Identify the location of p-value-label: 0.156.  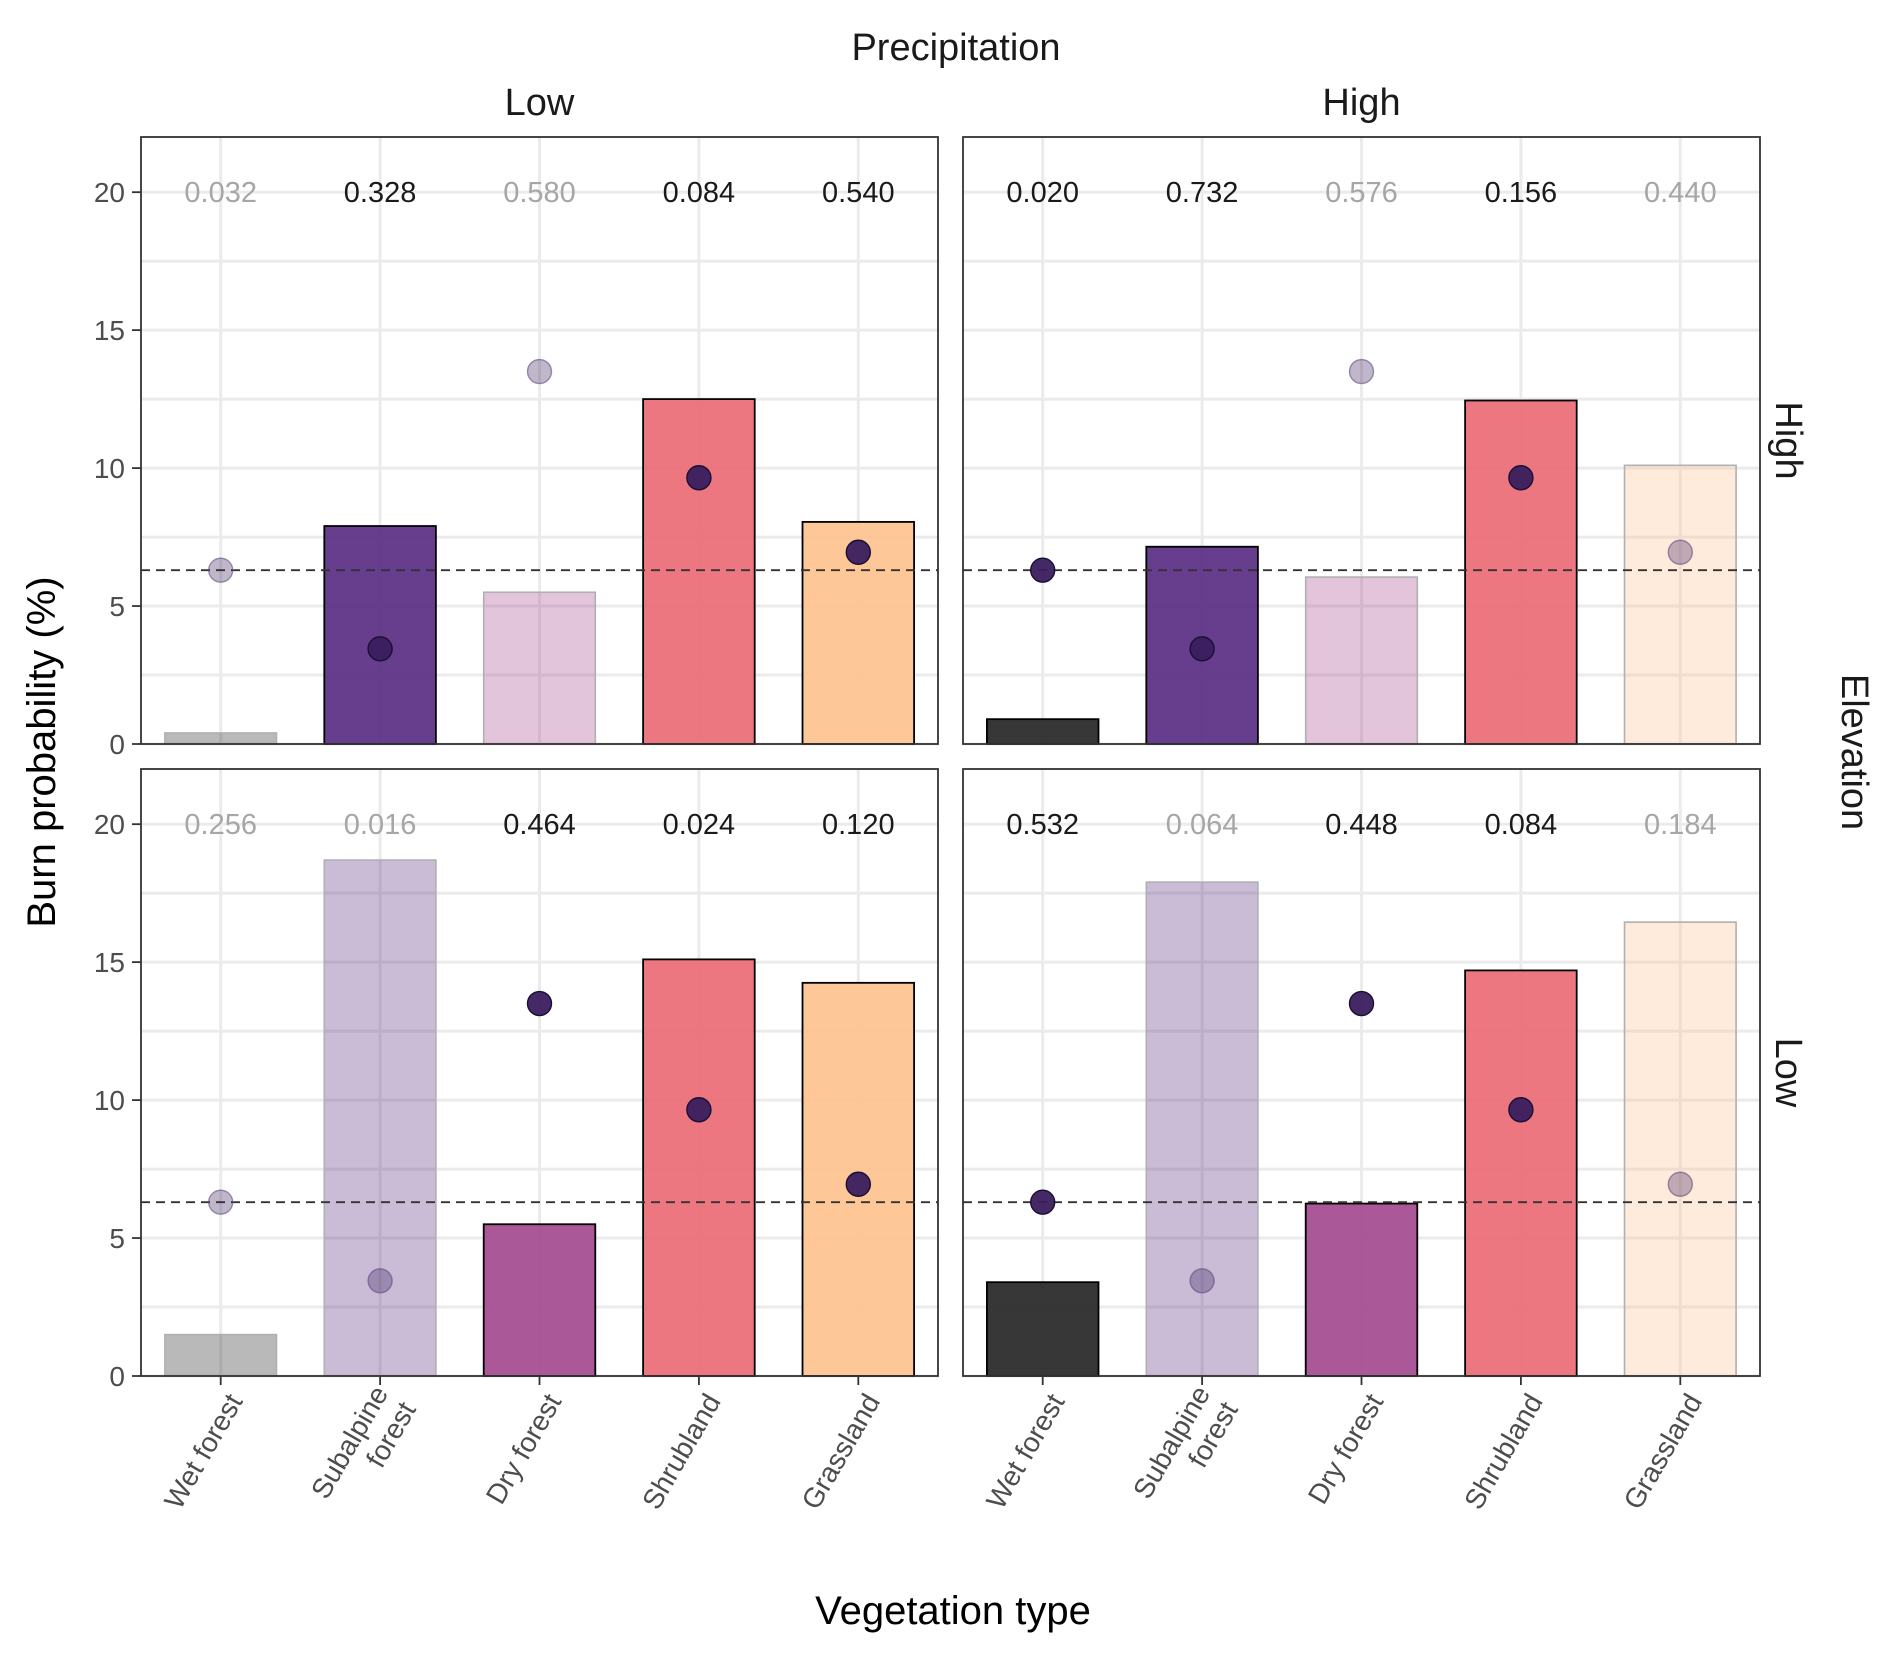
(1521, 193).